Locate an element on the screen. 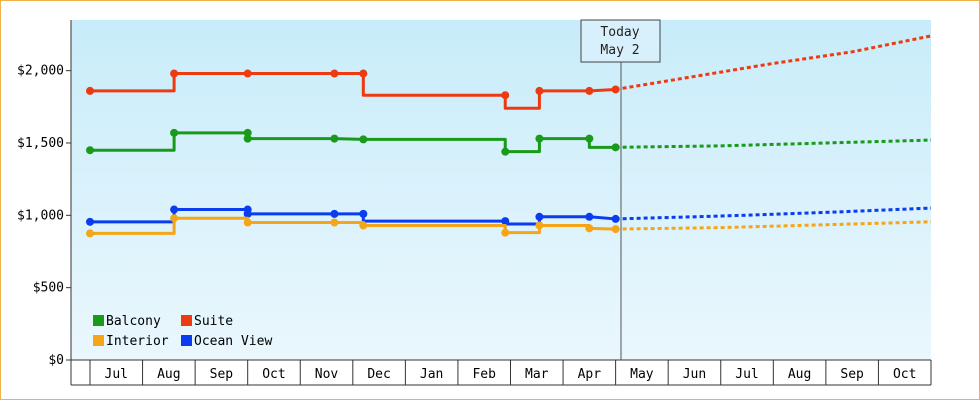 This screenshot has width=980, height=400. y-tick-label: $1,500 is located at coordinates (40, 143).